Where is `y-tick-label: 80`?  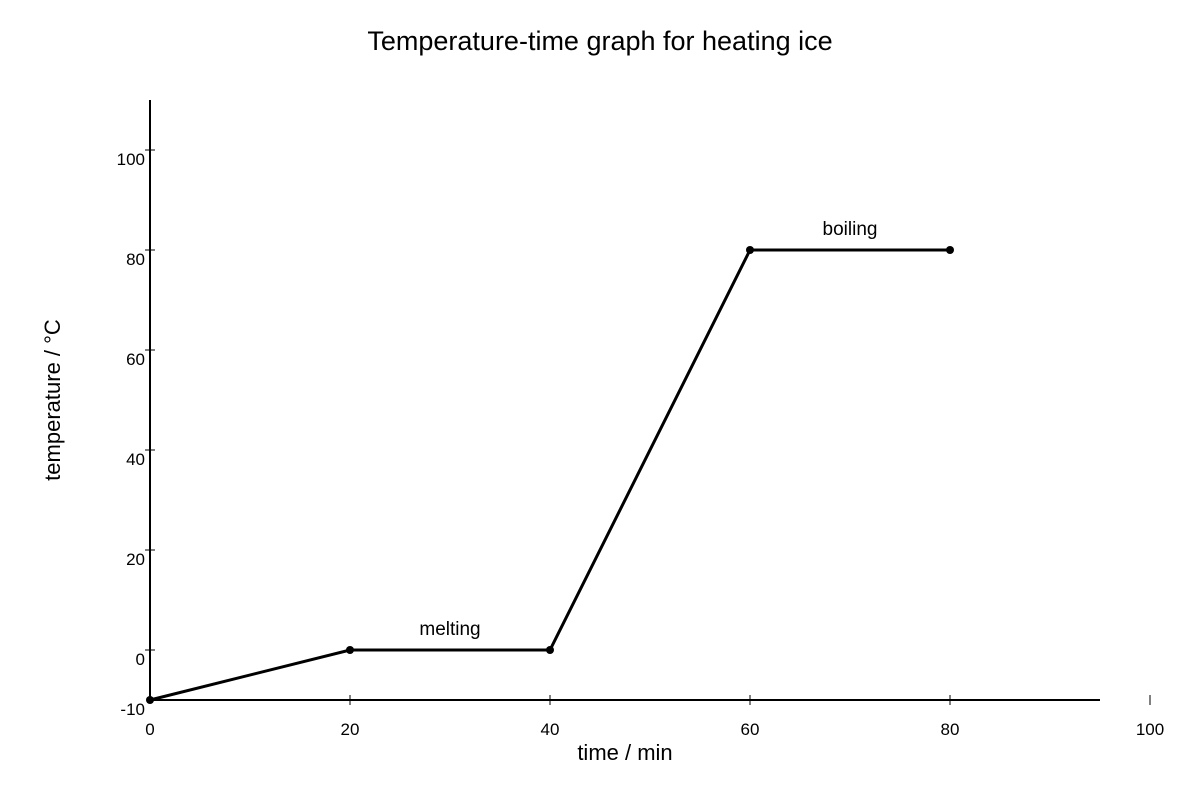
y-tick-label: 80 is located at coordinates (135, 259).